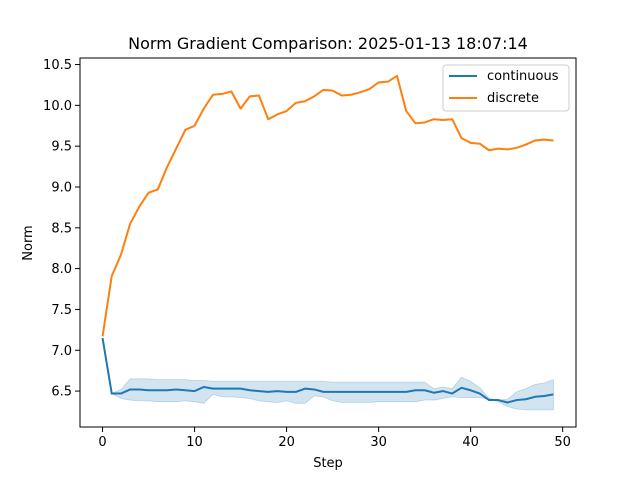 Image resolution: width=640 pixels, height=485 pixels. I want to click on y-axis-ticks: 6.5 7.0 7.5 8.0 8.5 9.0 9.5 10.0 10.5, so click(61, 229).